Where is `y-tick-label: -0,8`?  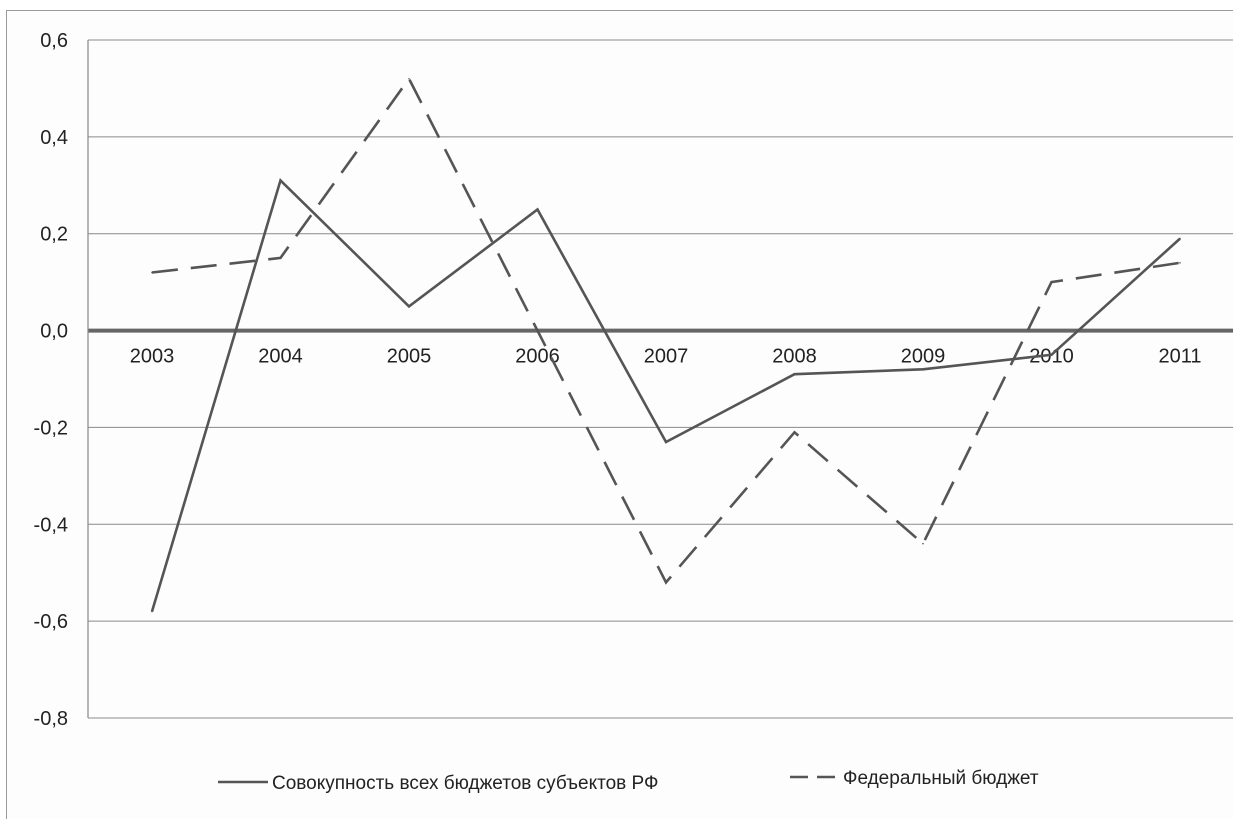 y-tick-label: -0,8 is located at coordinates (51, 719).